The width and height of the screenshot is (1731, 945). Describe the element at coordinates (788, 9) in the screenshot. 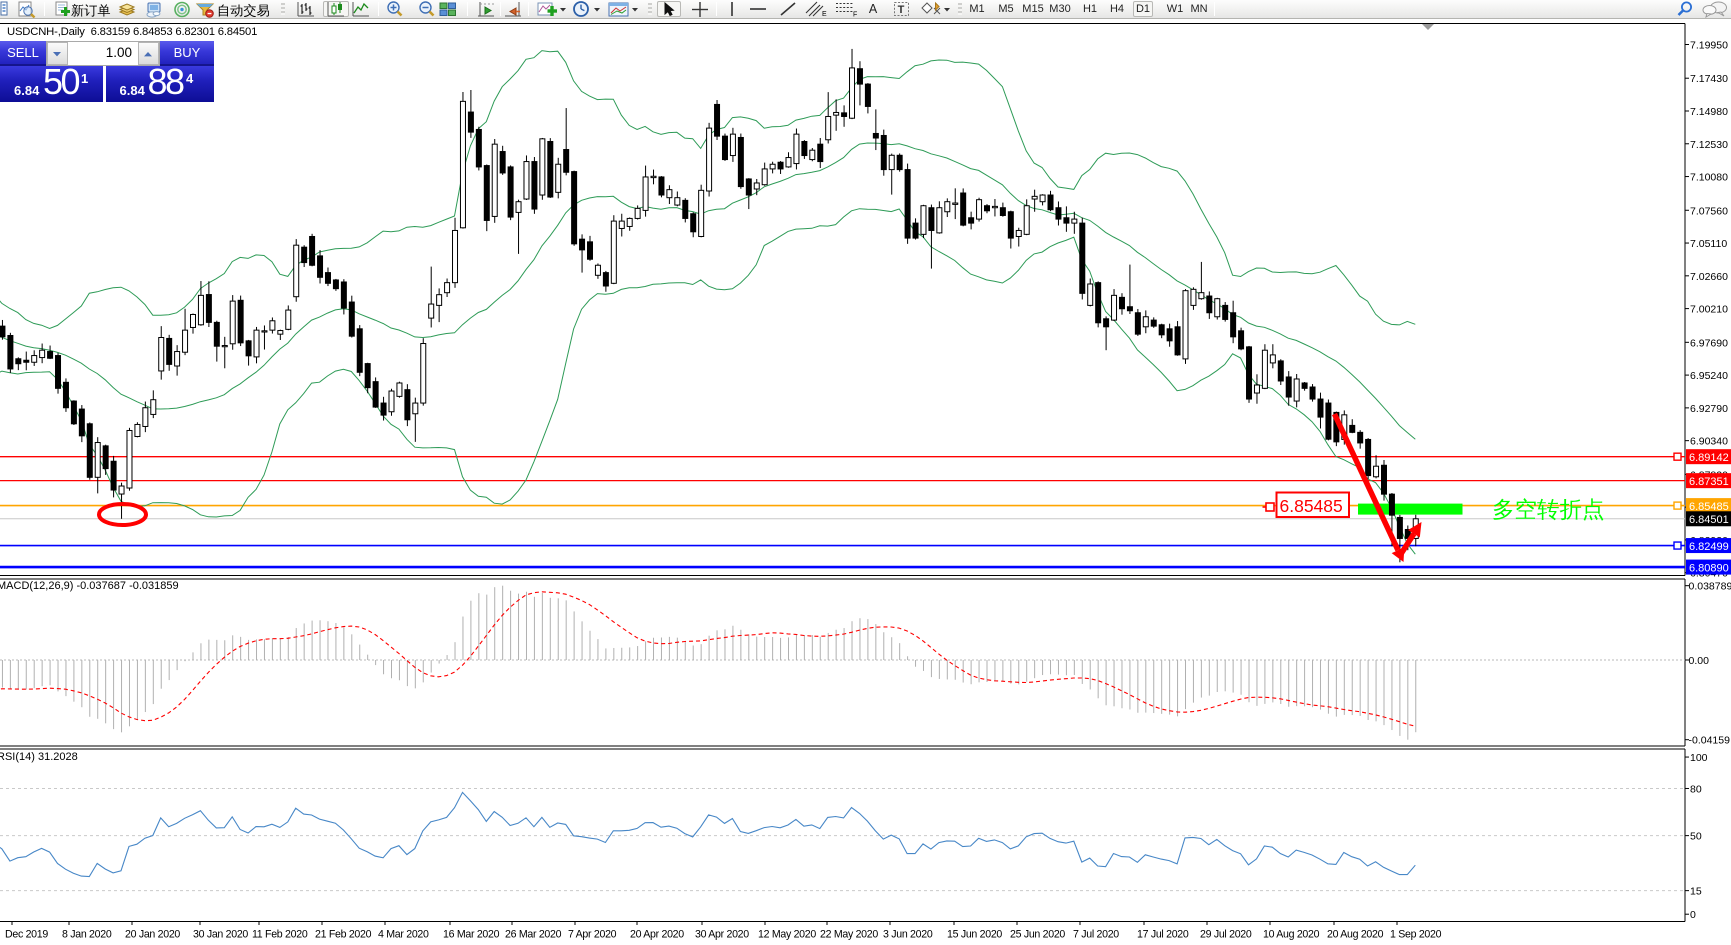

I see `trendline-tool-icon` at that location.